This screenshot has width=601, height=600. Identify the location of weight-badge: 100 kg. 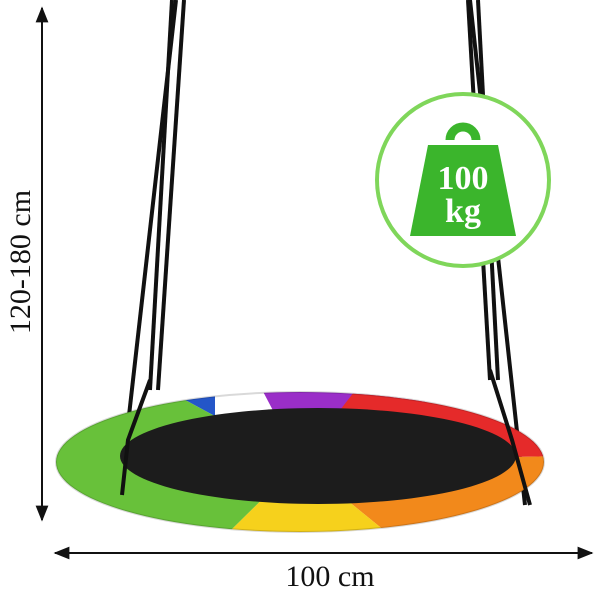
(463, 180).